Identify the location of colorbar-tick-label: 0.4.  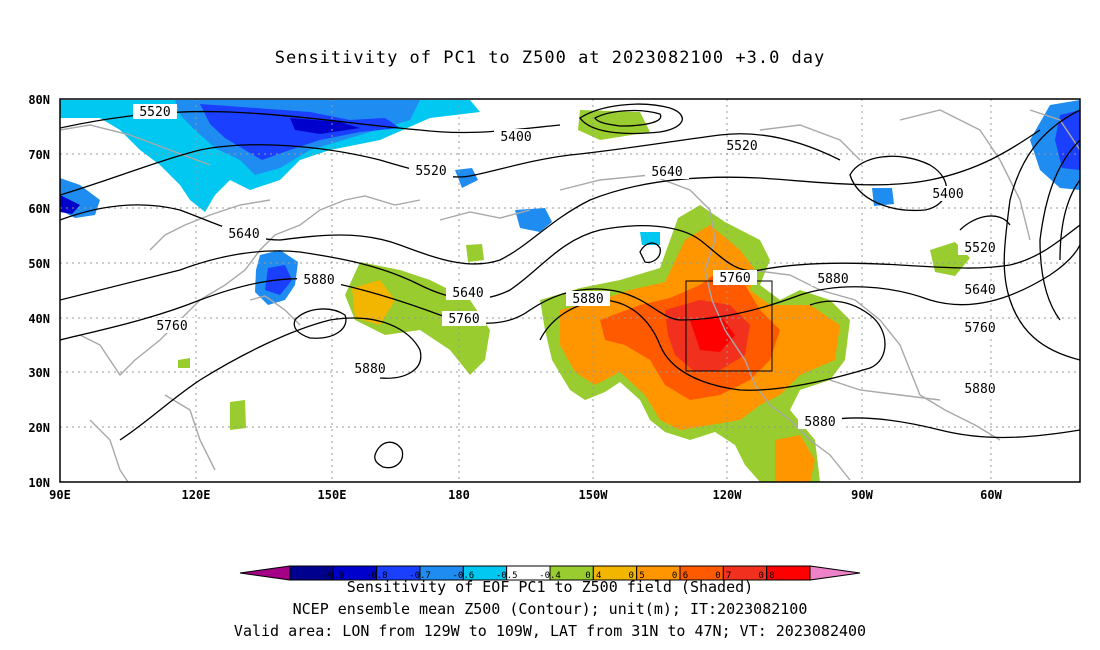
(593, 576).